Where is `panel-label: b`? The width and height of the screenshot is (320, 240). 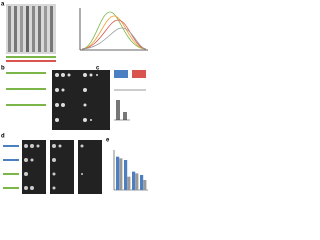
panel-label: b is located at coordinates (3, 69).